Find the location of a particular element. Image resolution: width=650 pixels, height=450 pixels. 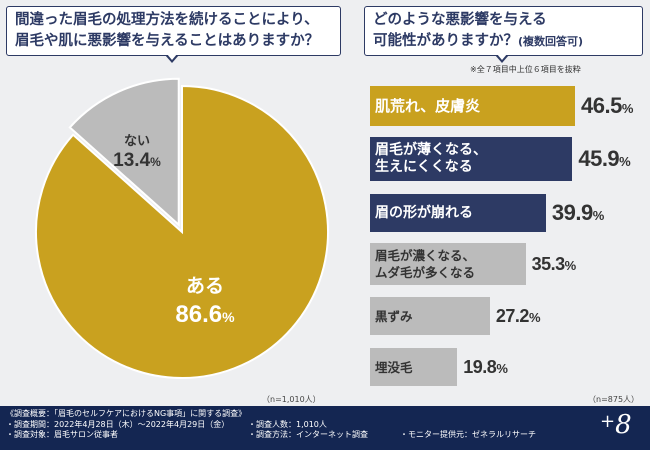

bar-label: 黒ずみ is located at coordinates (394, 316).